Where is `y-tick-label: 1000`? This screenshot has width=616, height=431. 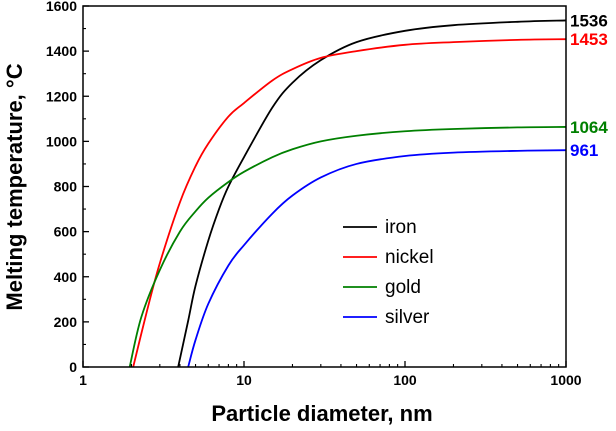 y-tick-label: 1000 is located at coordinates (61, 141).